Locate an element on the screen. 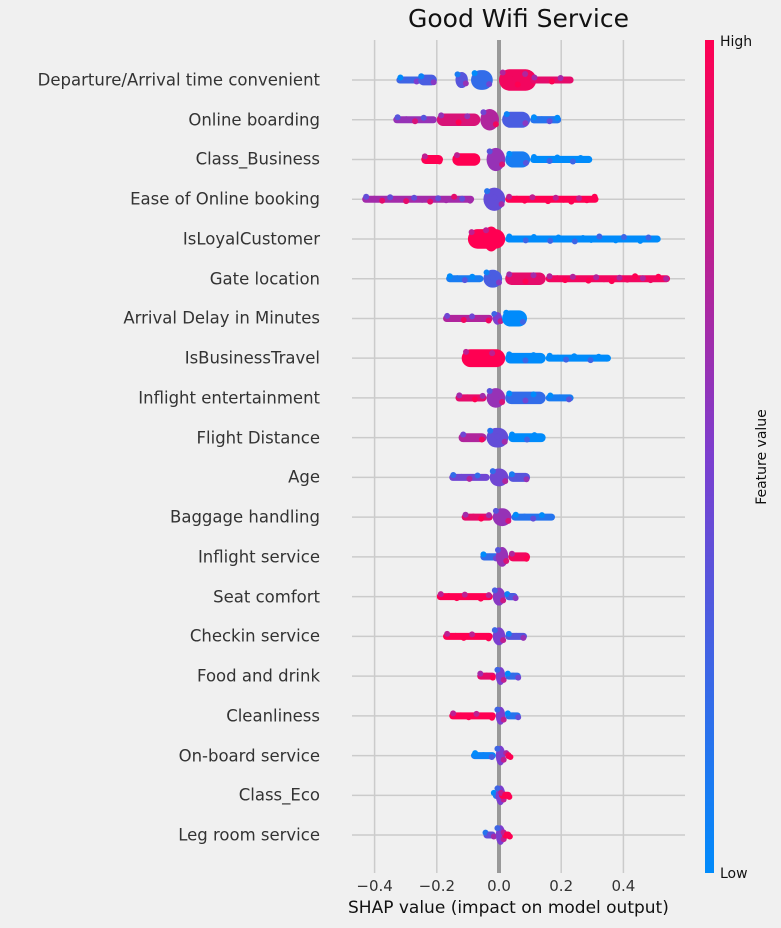  feature-label: Seat comfort is located at coordinates (266, 597).